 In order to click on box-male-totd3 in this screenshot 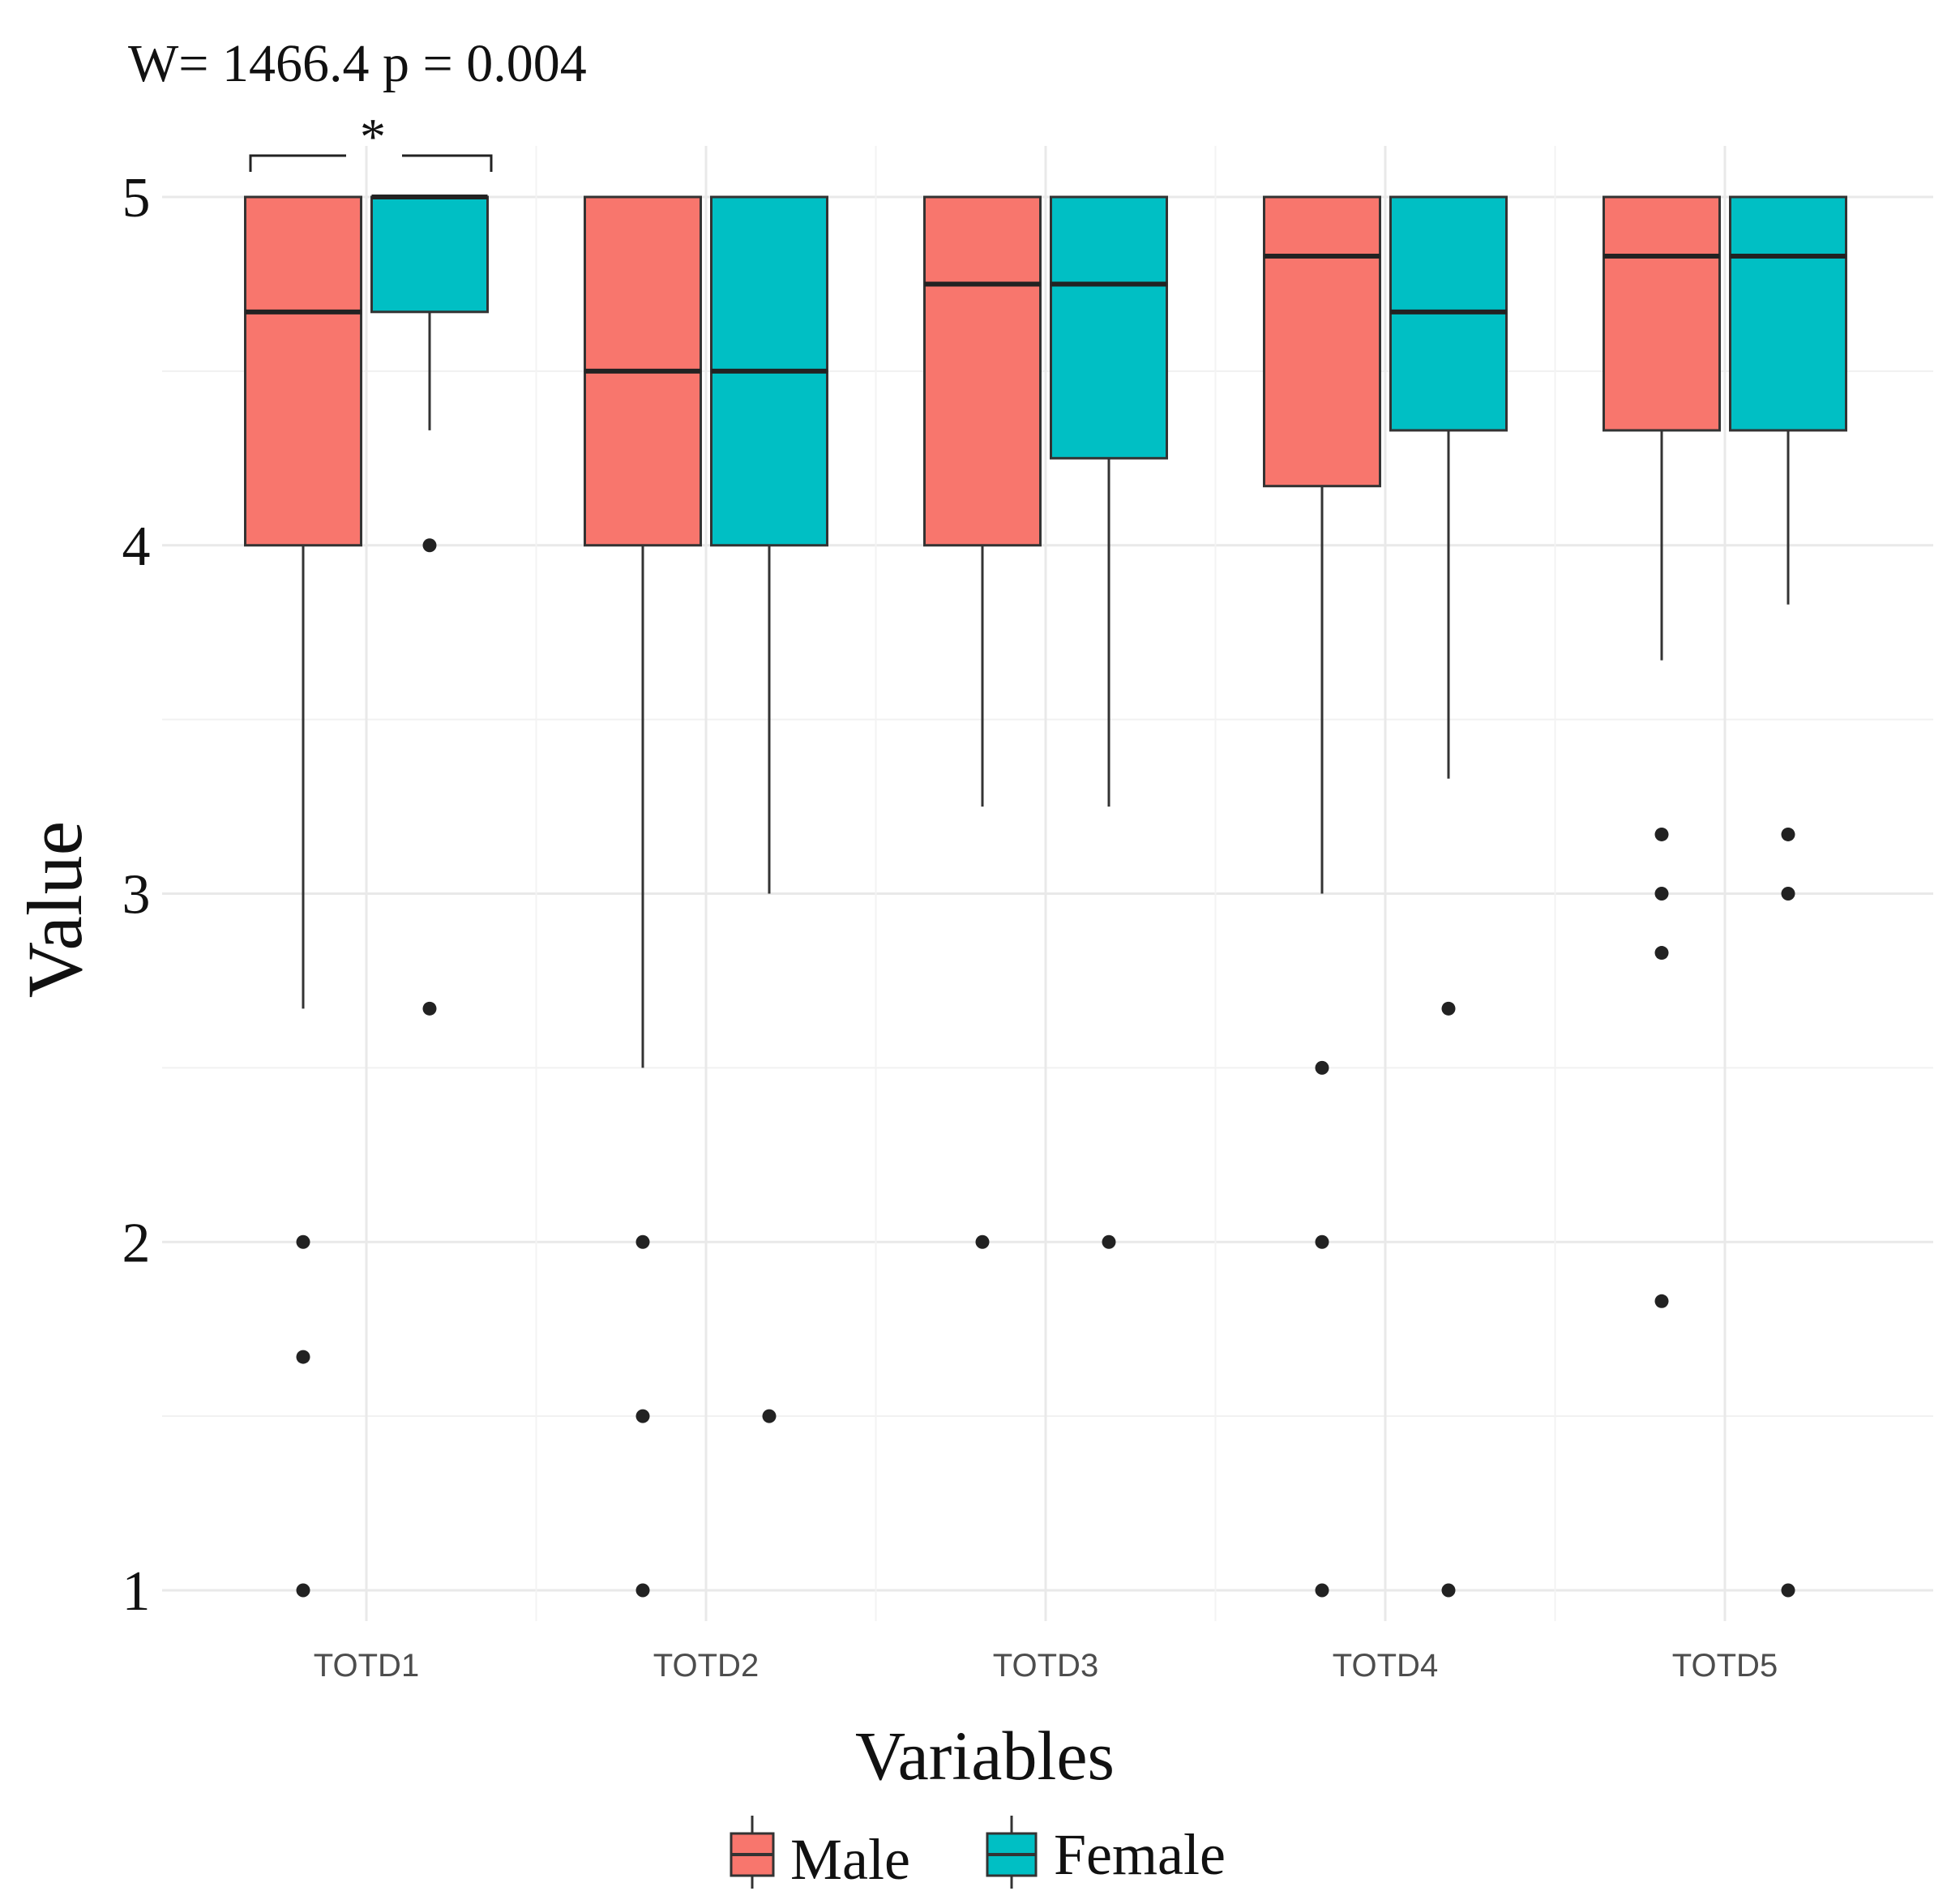, I will do `click(983, 722)`.